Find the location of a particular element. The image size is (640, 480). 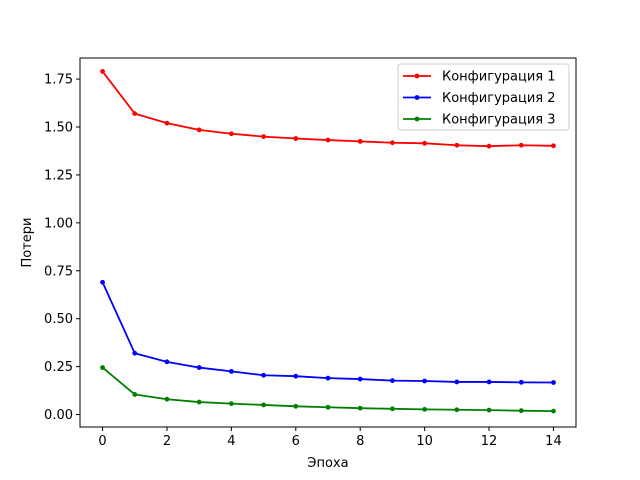

legend-label: Конфигурация 1 is located at coordinates (499, 77).